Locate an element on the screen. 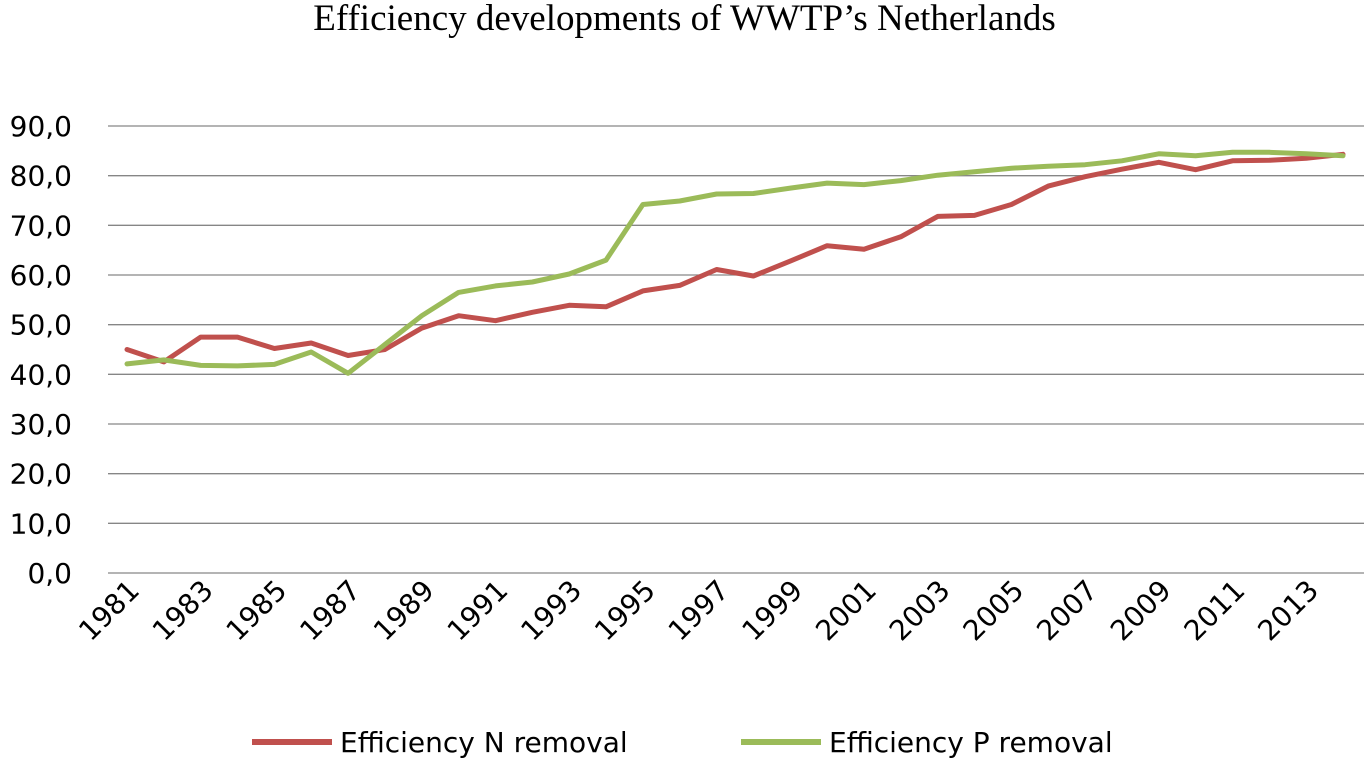  x-tick-label: 2005 is located at coordinates (994, 611).